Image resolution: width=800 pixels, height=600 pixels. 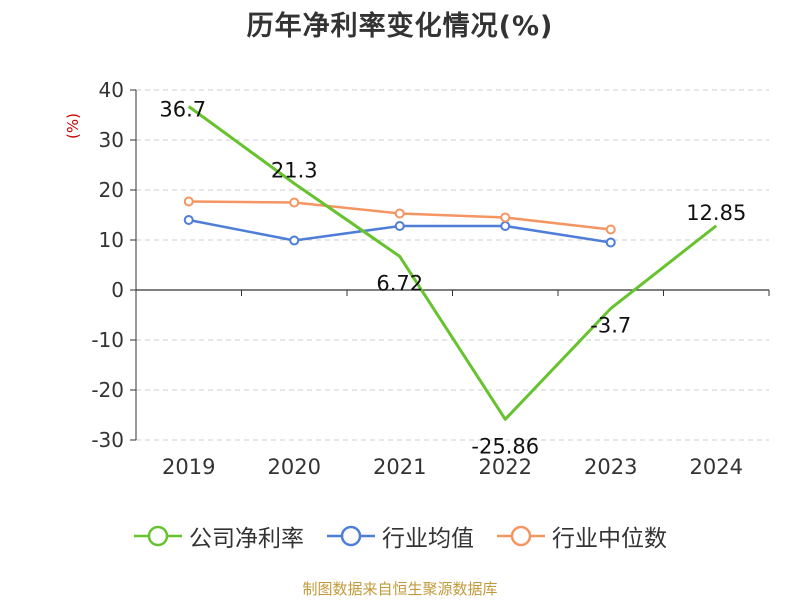 I want to click on y-tick-label: -20, so click(x=107, y=390).